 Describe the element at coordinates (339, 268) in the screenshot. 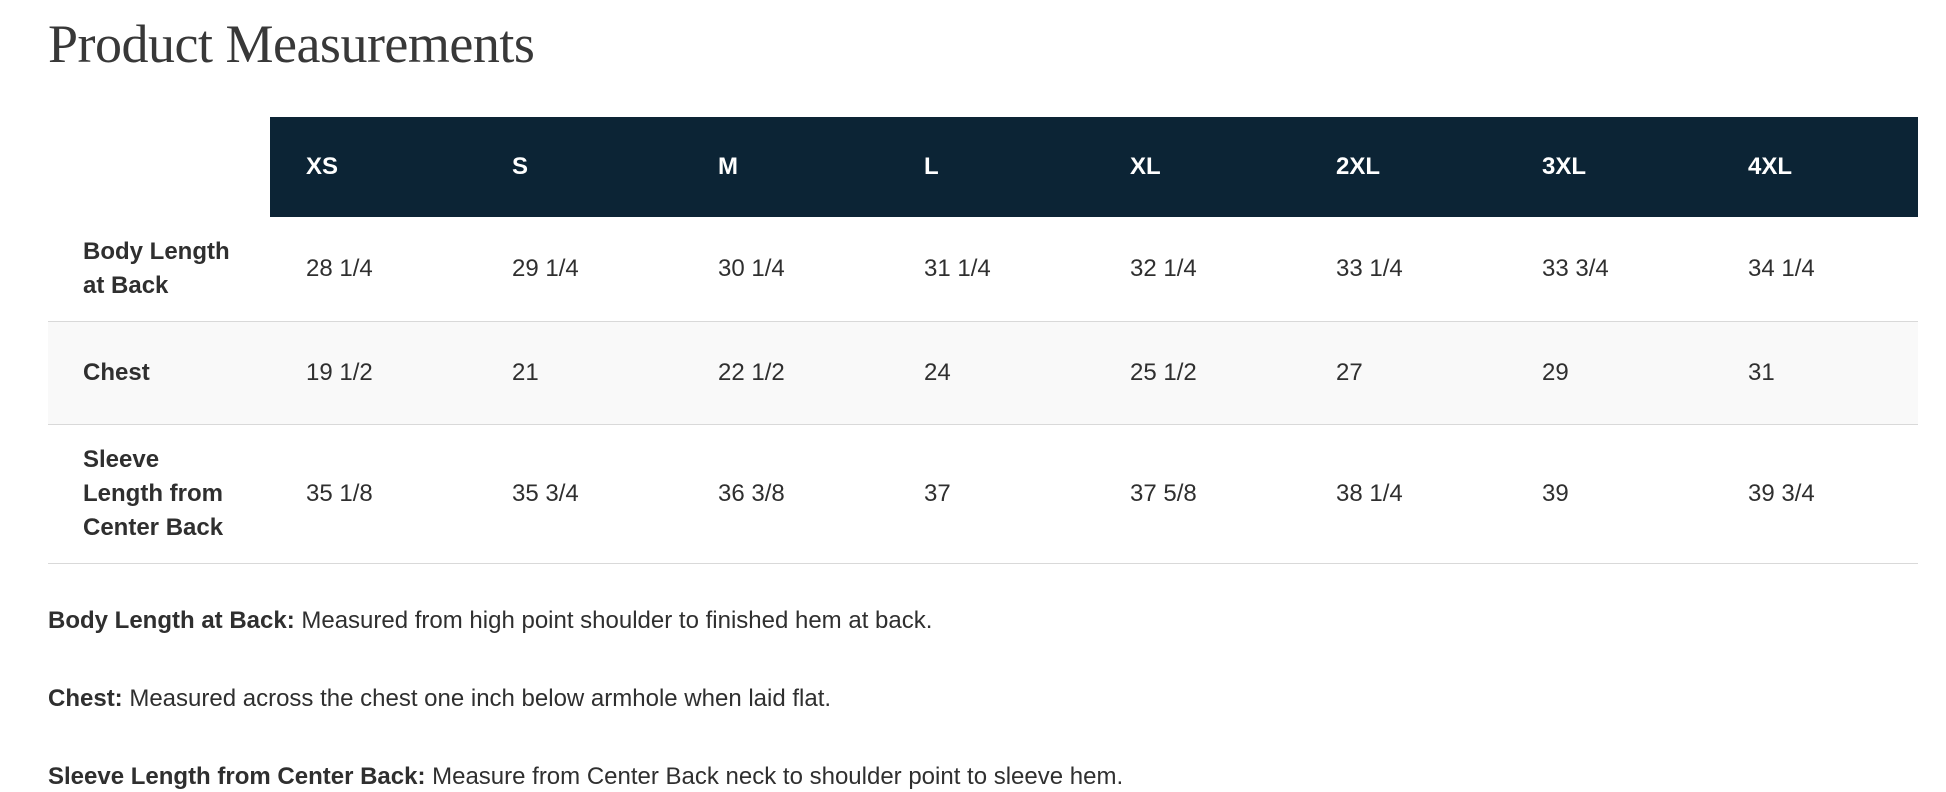

I see `measurement-cell: 28 1/4` at that location.